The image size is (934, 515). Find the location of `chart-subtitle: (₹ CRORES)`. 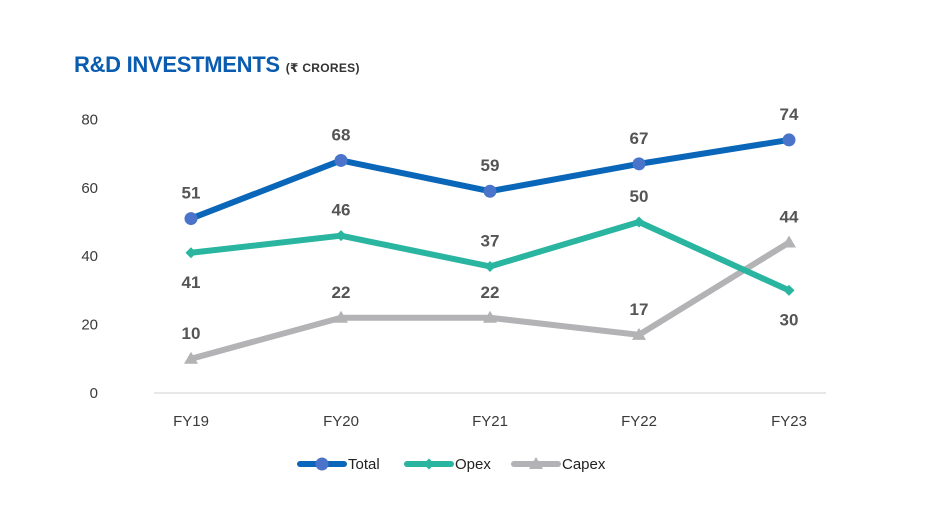

chart-subtitle: (₹ CRORES) is located at coordinates (322, 68).